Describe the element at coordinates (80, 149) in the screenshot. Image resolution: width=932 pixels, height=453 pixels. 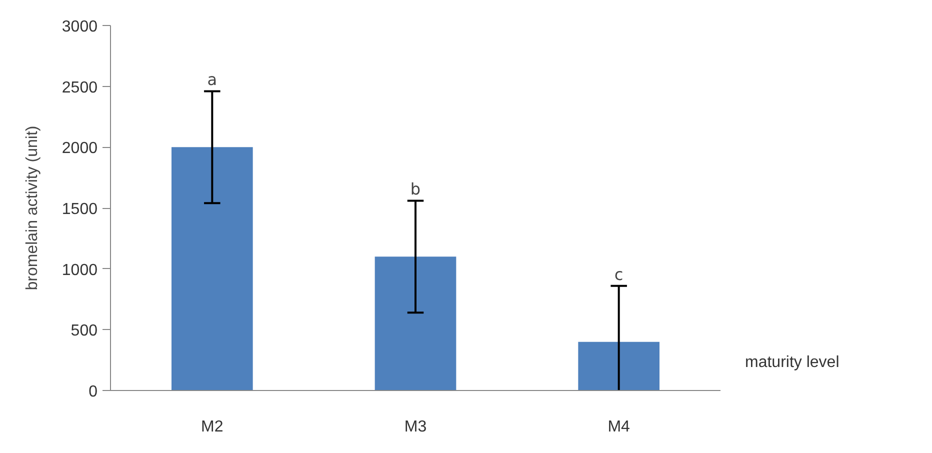
I see `y-tick-label: 2000` at that location.